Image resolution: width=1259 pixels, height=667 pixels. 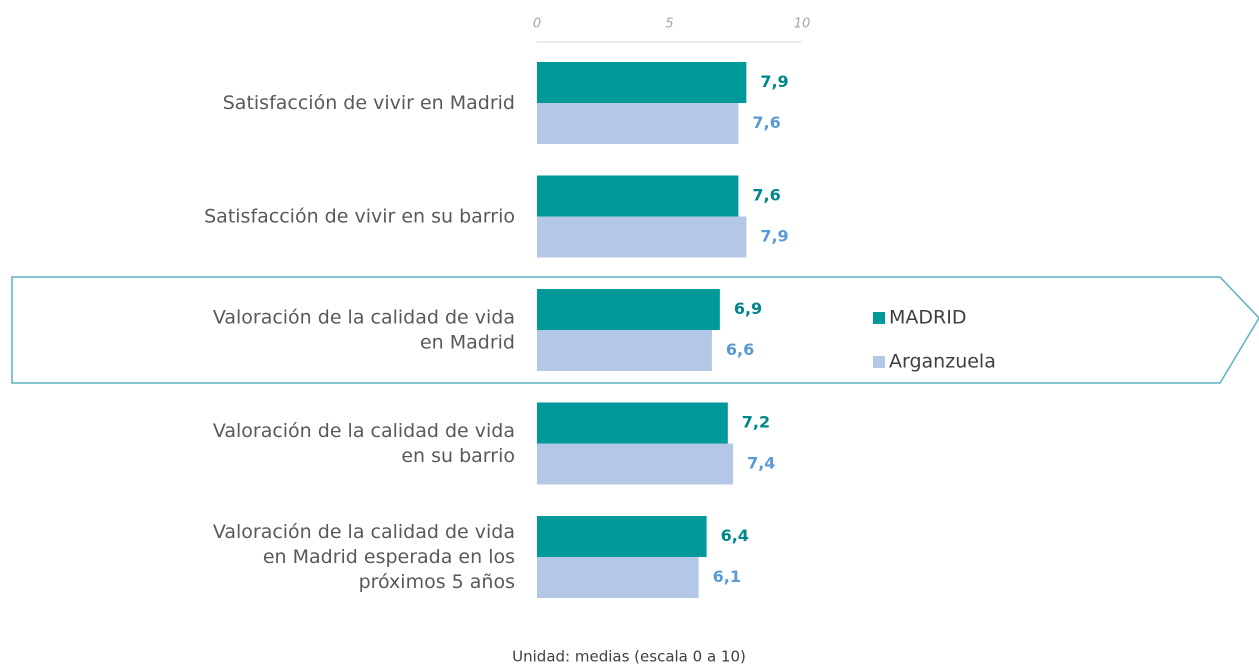 I want to click on category-line: Satisfacción de vivir en Madrid, so click(x=369, y=103).